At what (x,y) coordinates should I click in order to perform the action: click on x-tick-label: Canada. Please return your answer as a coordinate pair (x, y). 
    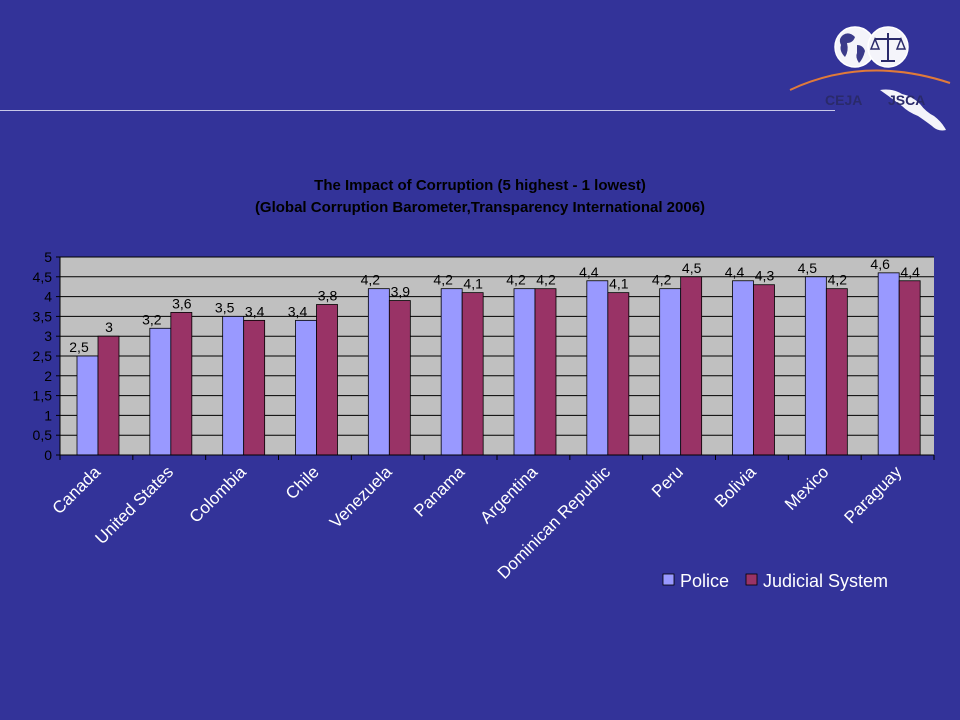
    Looking at the image, I should click on (77, 490).